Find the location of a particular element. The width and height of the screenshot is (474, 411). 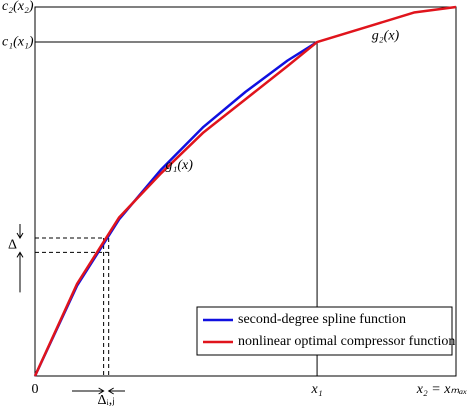

y-tick-label: c₂(x₂) is located at coordinates (18, 7).